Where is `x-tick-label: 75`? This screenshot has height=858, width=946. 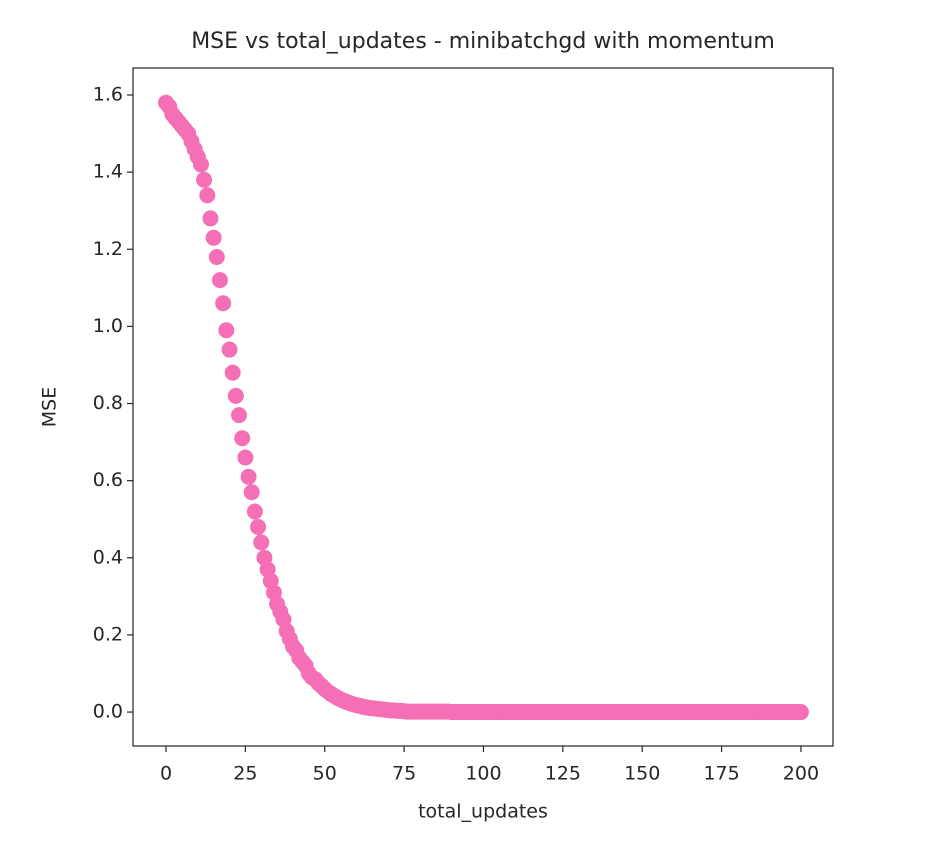
x-tick-label: 75 is located at coordinates (404, 774).